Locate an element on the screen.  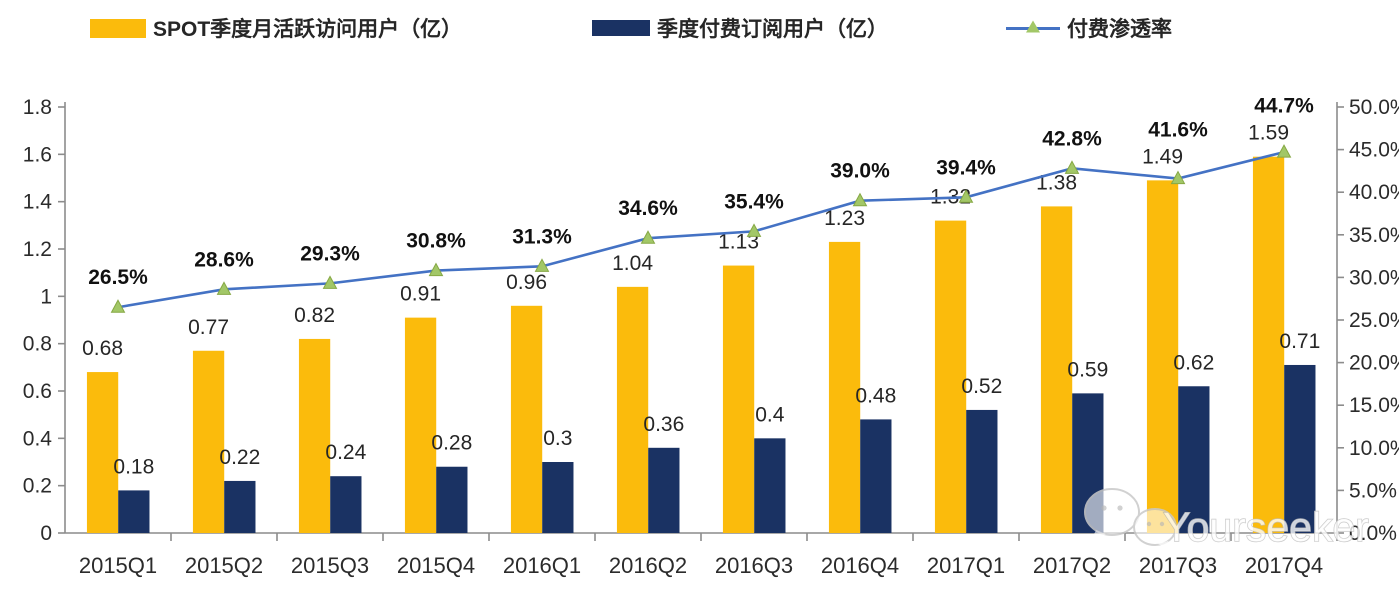
mau-value-label: 1.49 is located at coordinates (1162, 156).